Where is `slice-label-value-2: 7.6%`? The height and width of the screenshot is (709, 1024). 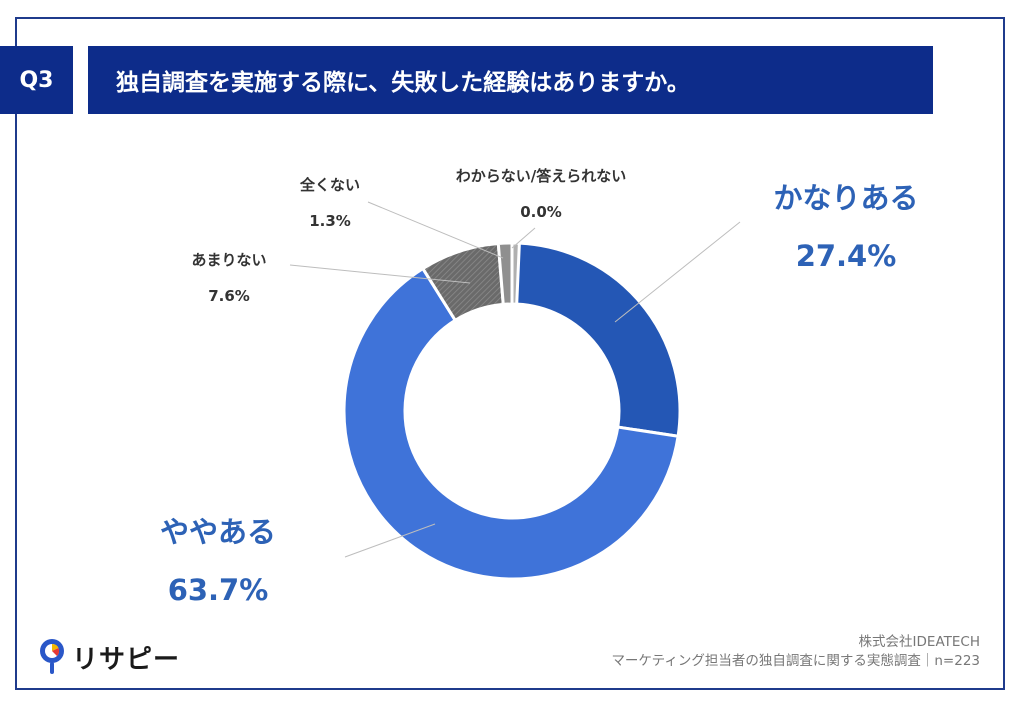
slice-label-value-2: 7.6% is located at coordinates (229, 296).